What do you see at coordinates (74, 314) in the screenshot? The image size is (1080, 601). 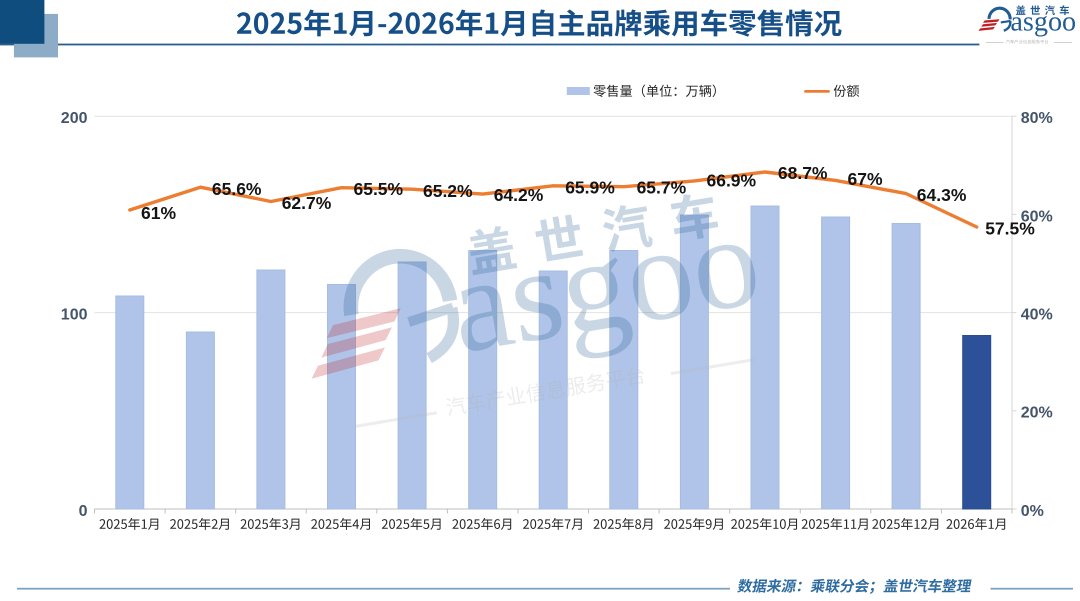 I see `svg-text: 100` at bounding box center [74, 314].